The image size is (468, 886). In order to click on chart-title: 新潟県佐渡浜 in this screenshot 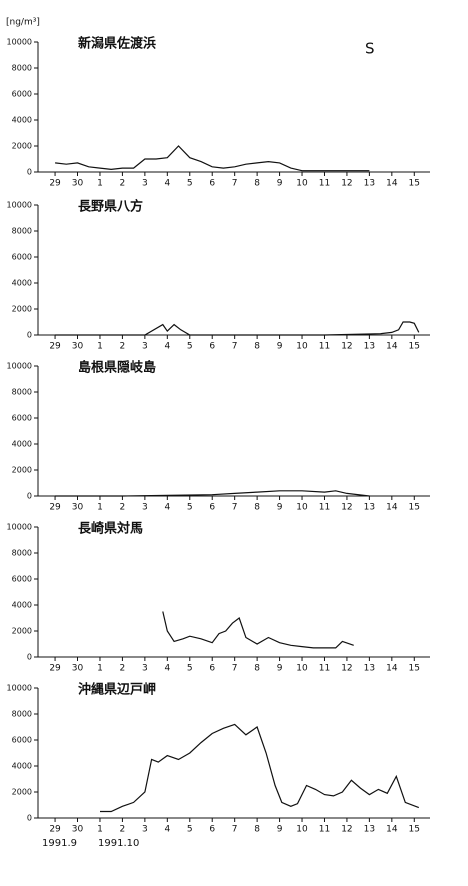, I will do `click(117, 44)`.